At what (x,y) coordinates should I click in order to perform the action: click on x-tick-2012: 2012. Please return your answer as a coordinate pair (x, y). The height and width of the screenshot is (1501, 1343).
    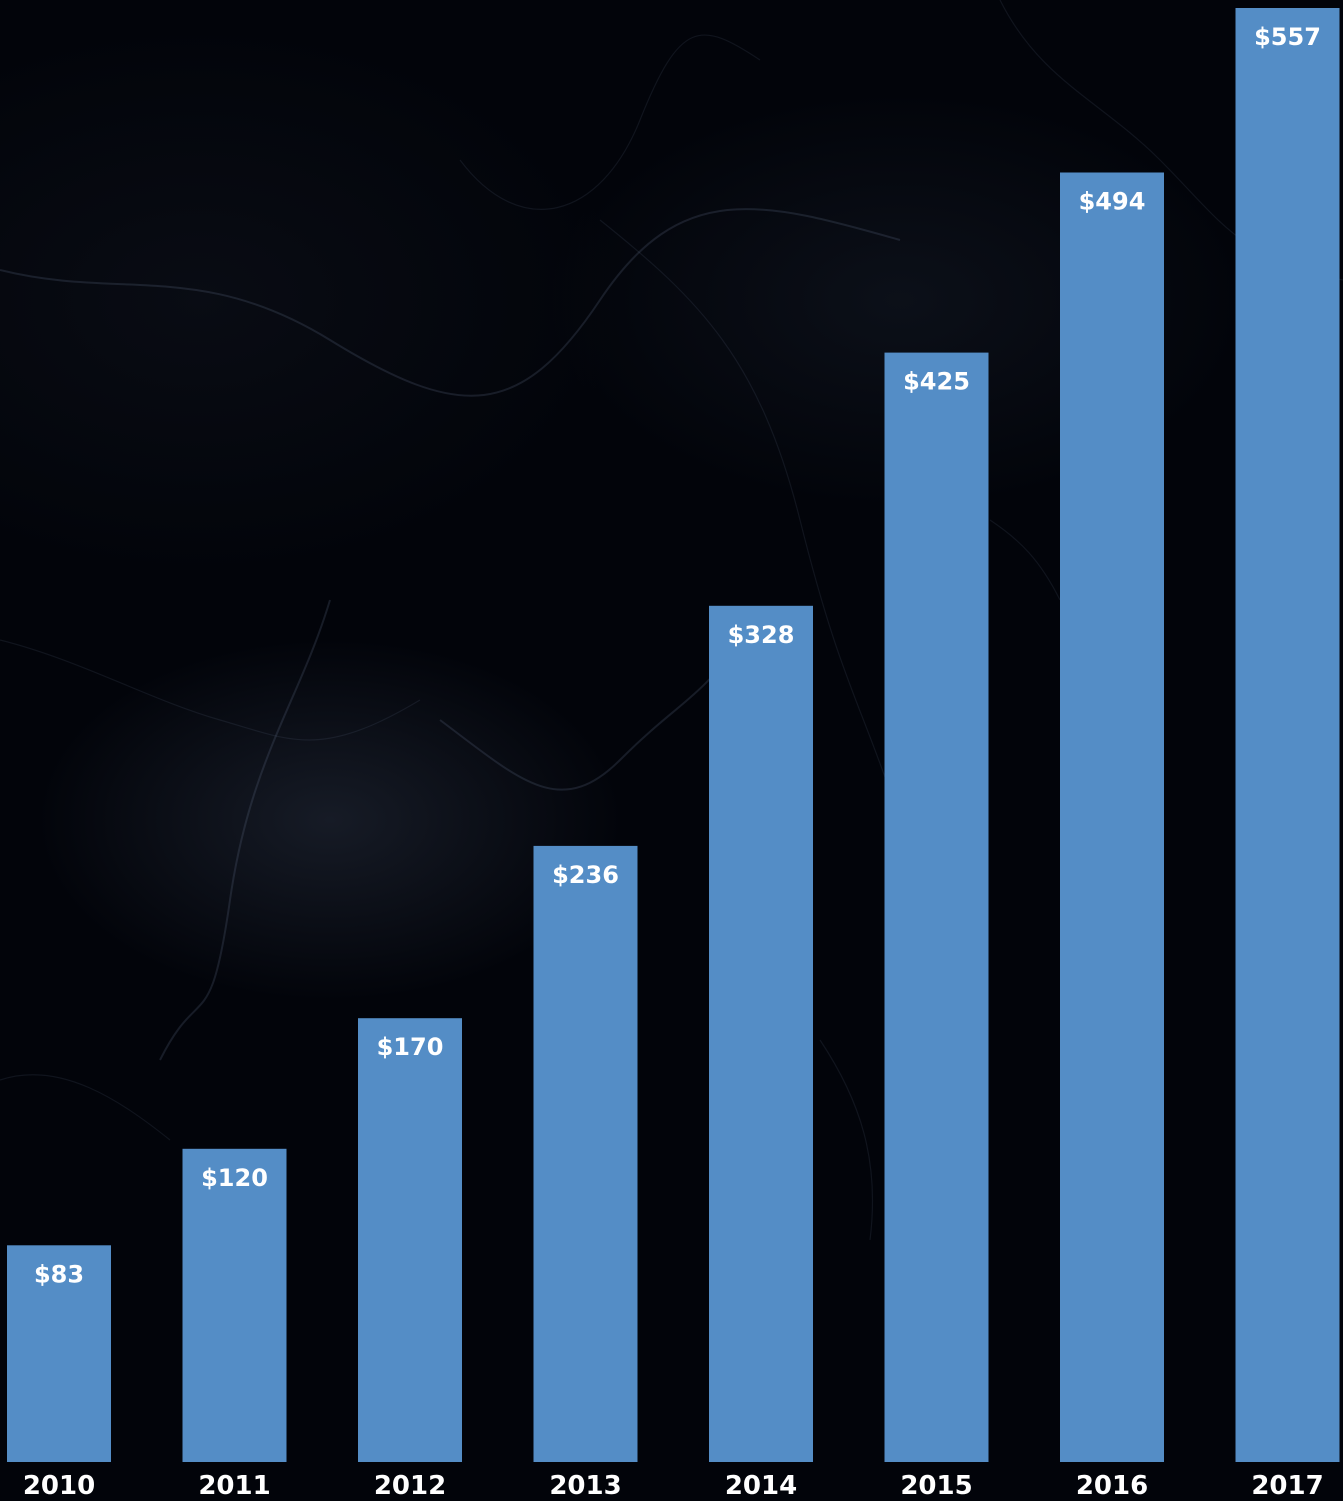
    Looking at the image, I should click on (410, 1486).